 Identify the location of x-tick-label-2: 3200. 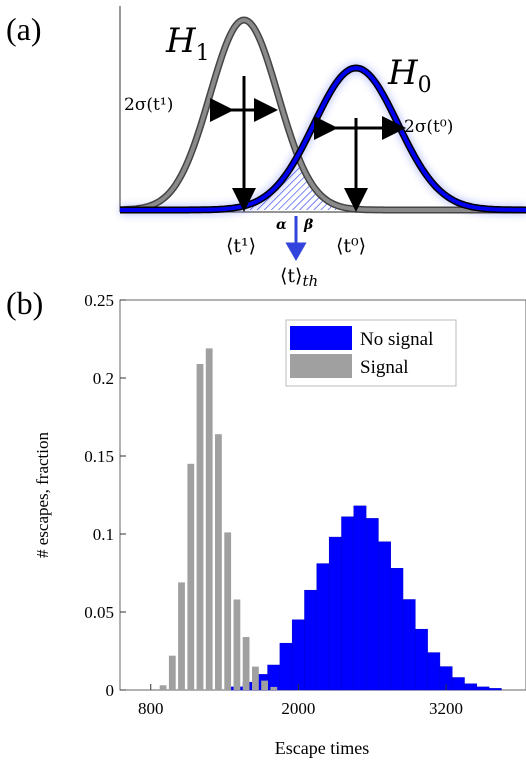
(446, 708).